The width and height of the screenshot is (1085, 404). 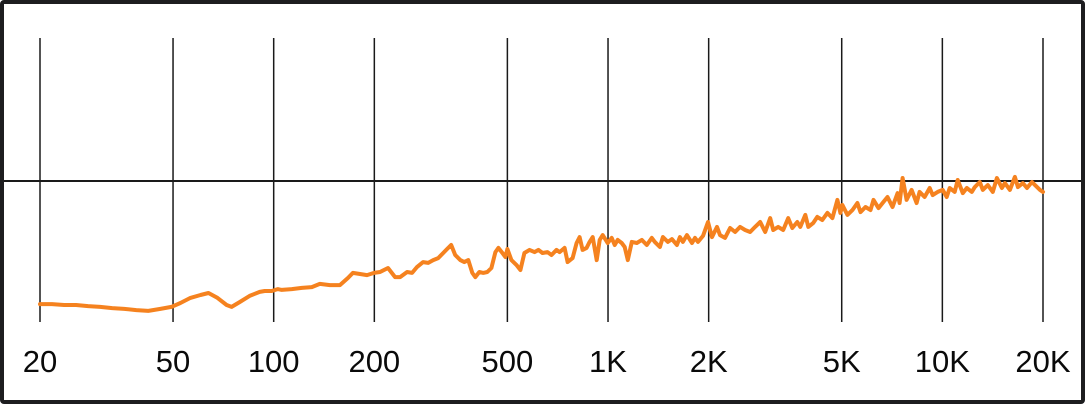 What do you see at coordinates (608, 361) in the screenshot?
I see `x-tick-label: 1K` at bounding box center [608, 361].